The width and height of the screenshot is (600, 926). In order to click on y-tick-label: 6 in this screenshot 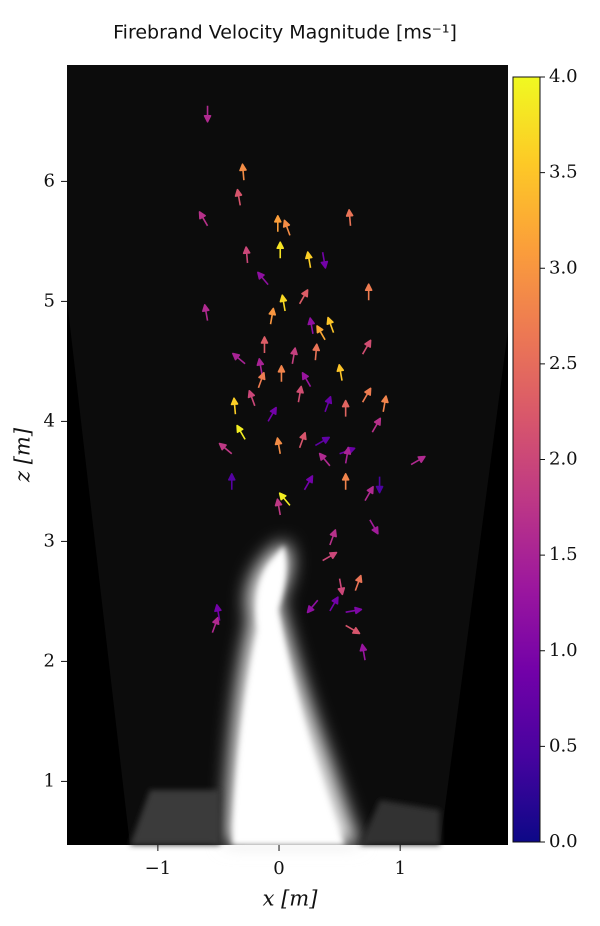, I will do `click(49, 180)`.